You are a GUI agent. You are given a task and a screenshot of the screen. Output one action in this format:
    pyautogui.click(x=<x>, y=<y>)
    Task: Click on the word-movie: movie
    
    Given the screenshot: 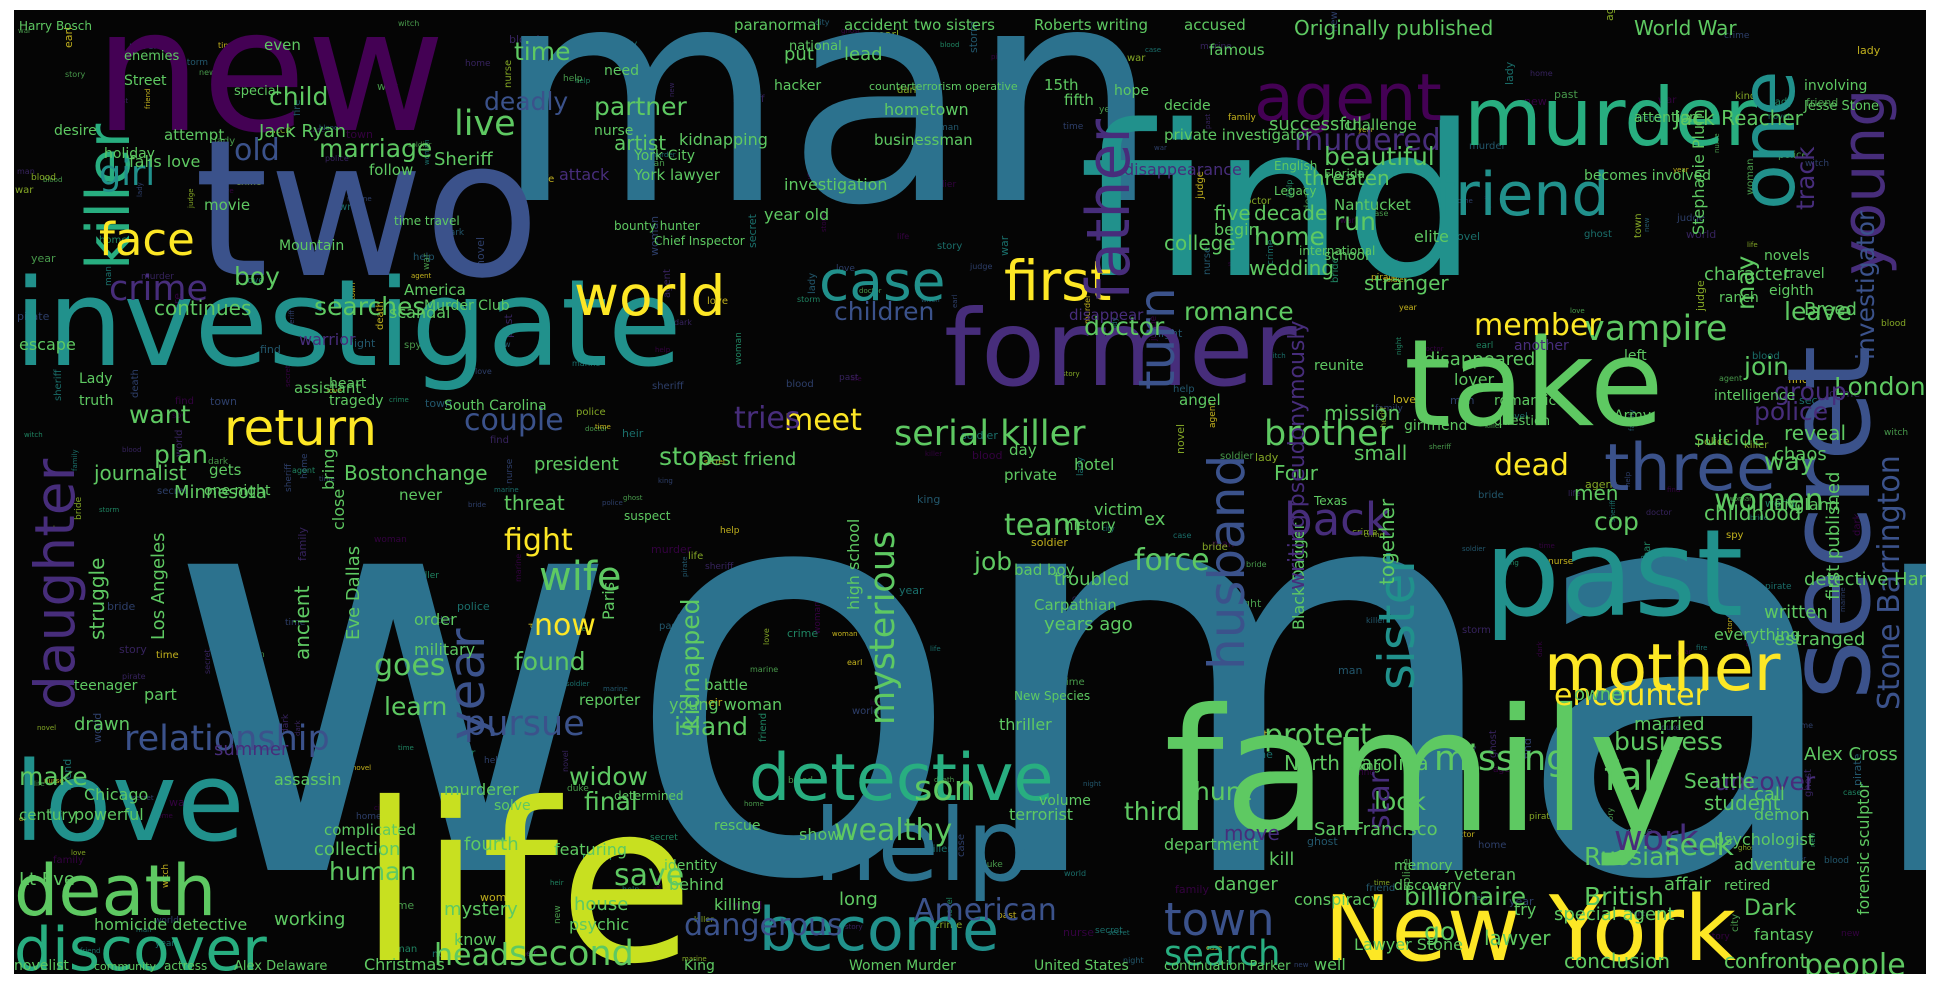 What is the action you would take?
    pyautogui.click(x=227, y=205)
    